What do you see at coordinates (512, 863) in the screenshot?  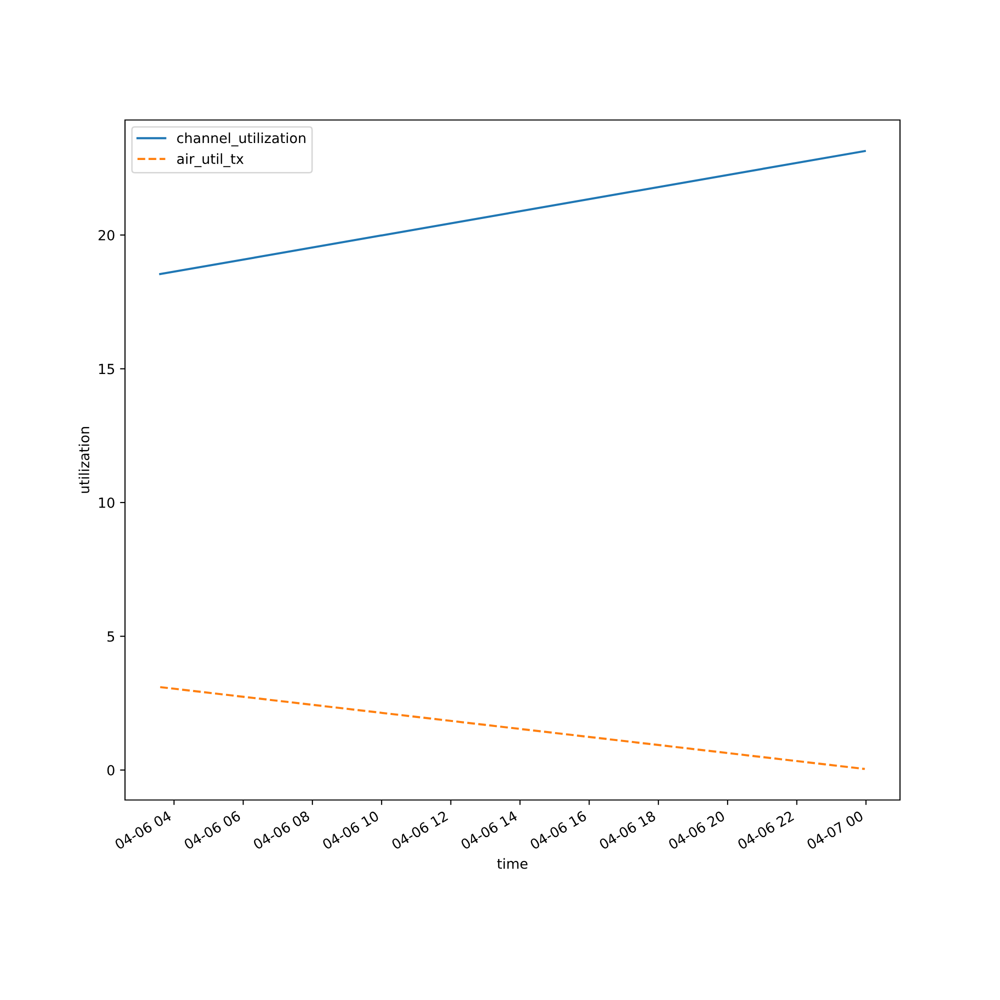 I see `x-axis-title: time` at bounding box center [512, 863].